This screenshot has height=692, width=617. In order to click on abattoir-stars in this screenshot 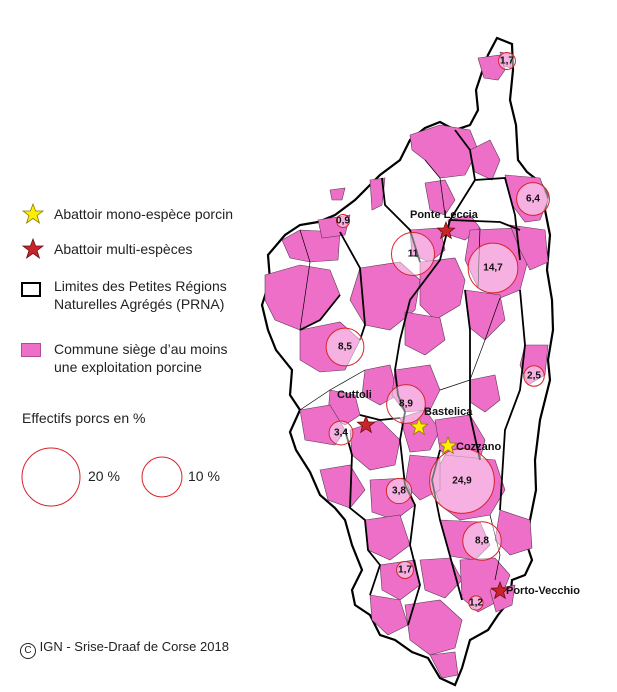, I will do `click(433, 410)`.